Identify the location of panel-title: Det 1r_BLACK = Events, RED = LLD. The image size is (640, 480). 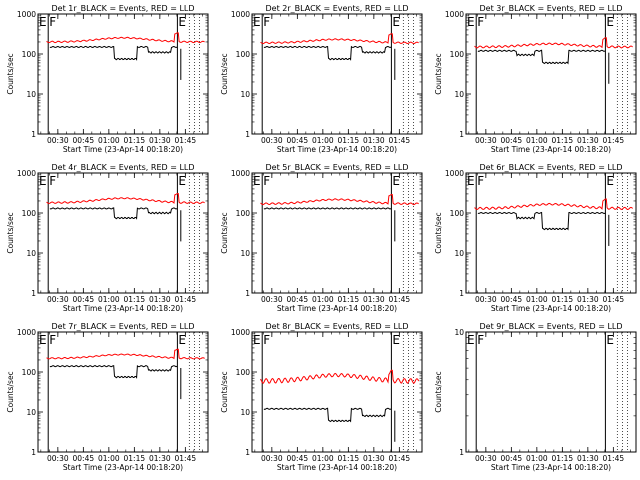
(122, 8).